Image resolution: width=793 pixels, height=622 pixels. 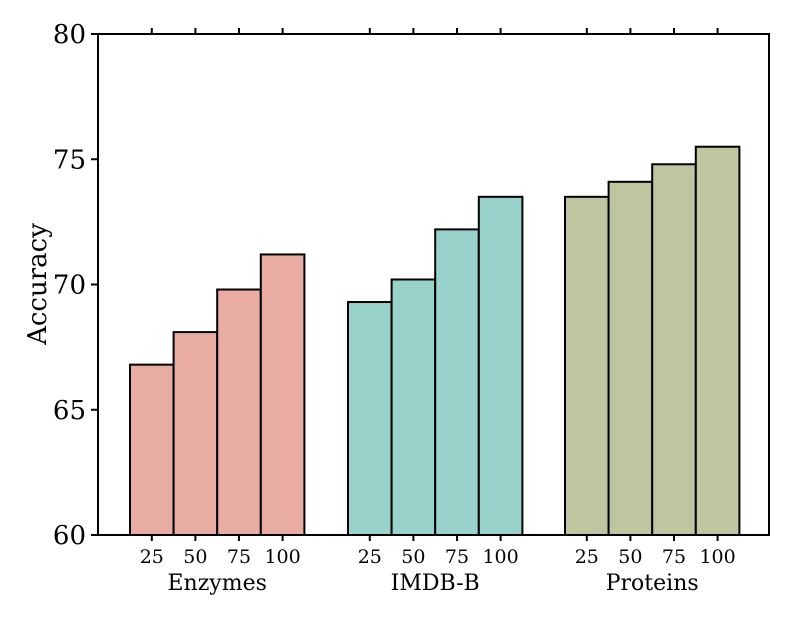 What do you see at coordinates (38, 284) in the screenshot?
I see `y-axis-label: Accuracy` at bounding box center [38, 284].